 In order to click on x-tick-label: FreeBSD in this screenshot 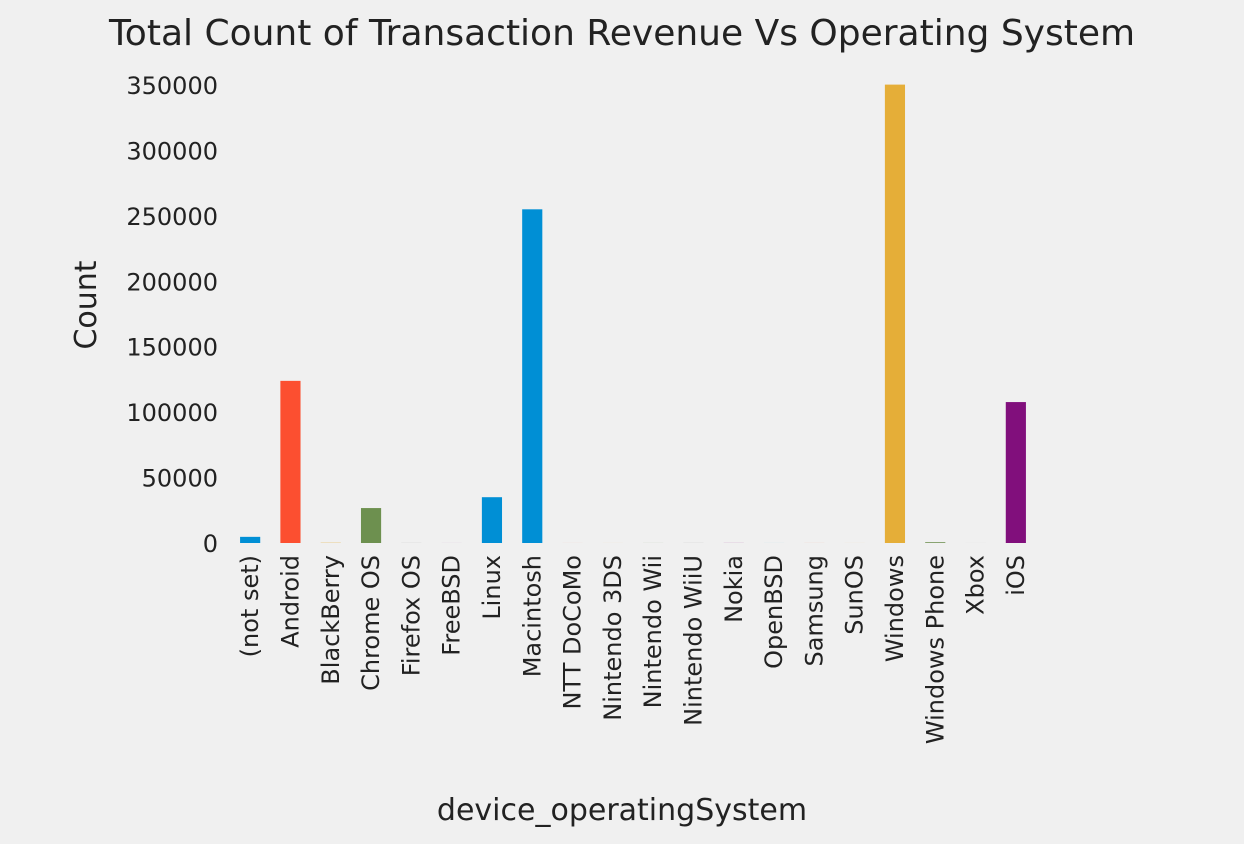, I will do `click(452, 605)`.